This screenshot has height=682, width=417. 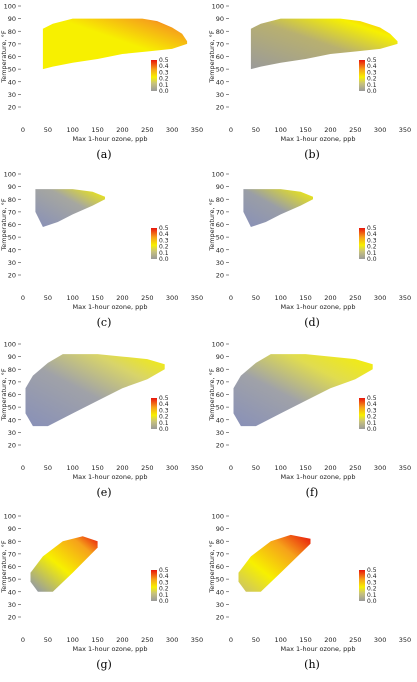 What do you see at coordinates (312, 492) in the screenshot?
I see `panel-label: (f)` at bounding box center [312, 492].